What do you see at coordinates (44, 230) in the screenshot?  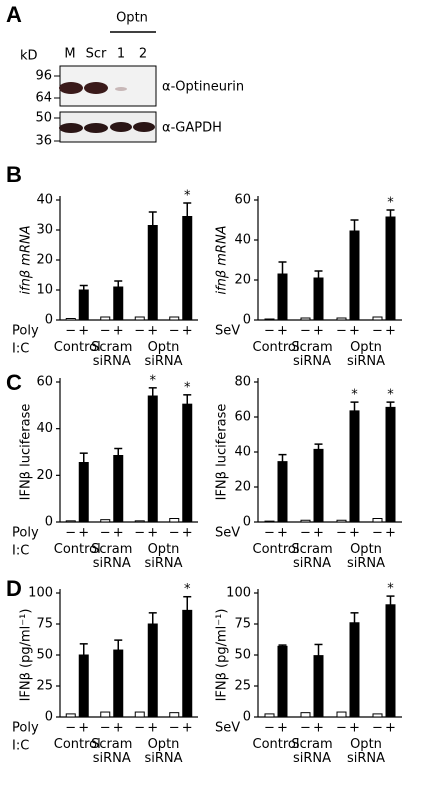 I see `y-tick-label: 30` at bounding box center [44, 230].